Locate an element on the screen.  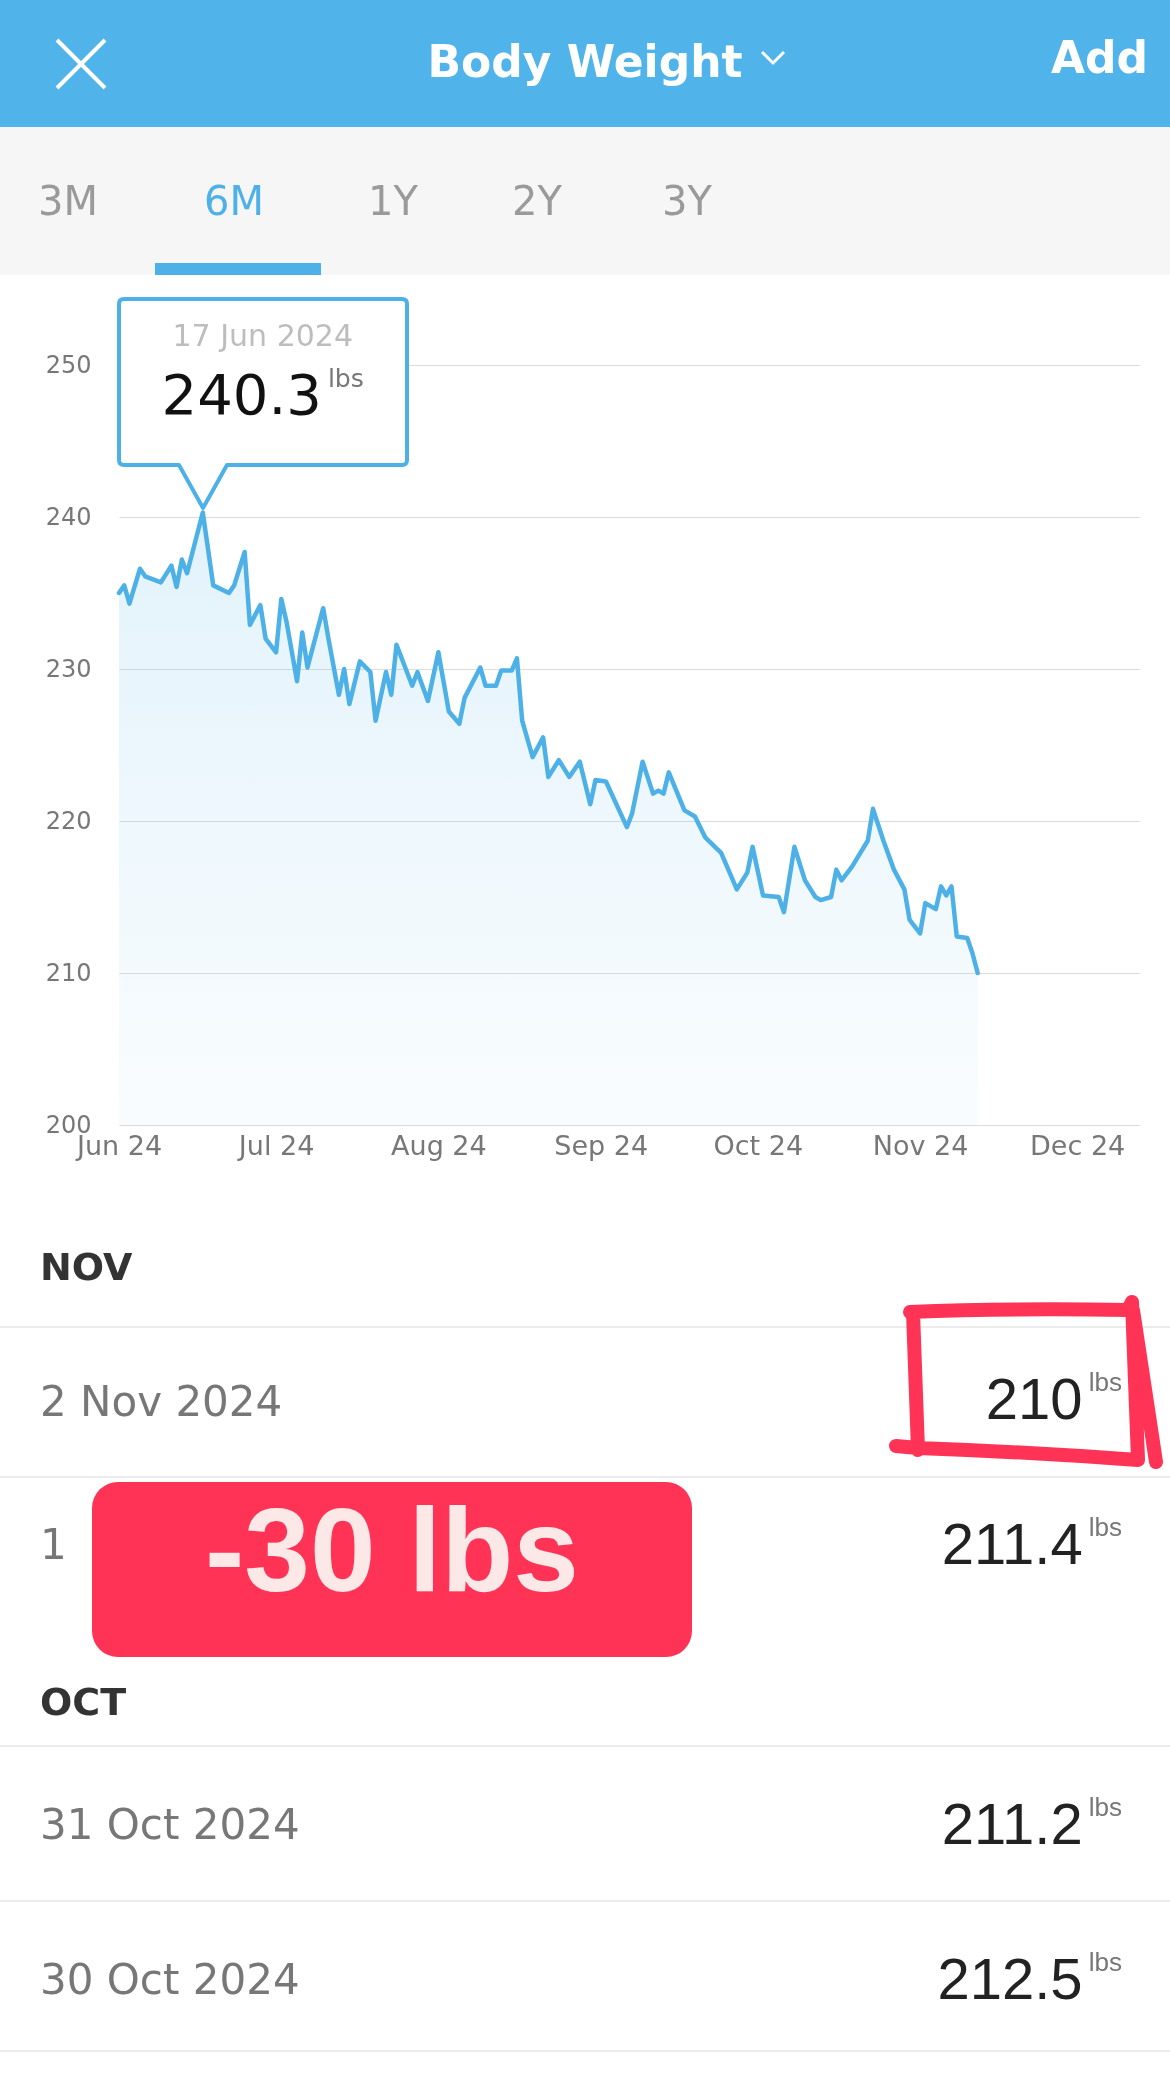
y-tick-label: 210 is located at coordinates (68, 972).